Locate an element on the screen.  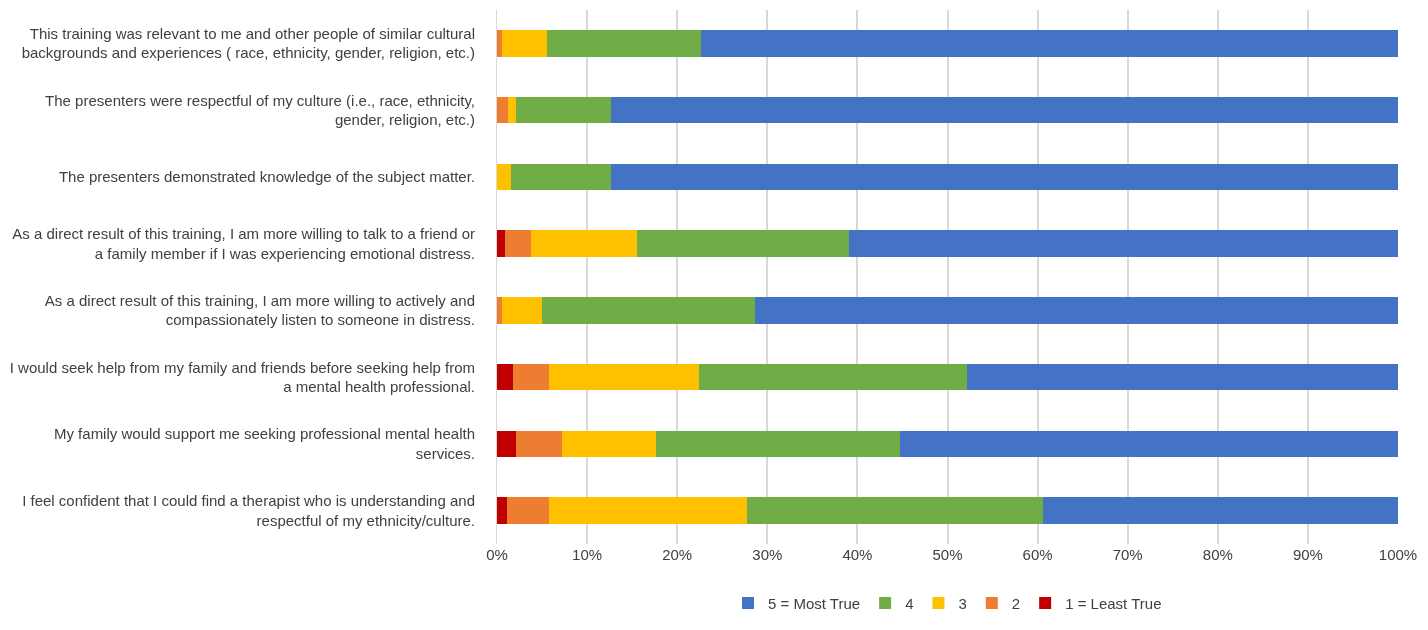
legend-label: 4 is located at coordinates (909, 603).